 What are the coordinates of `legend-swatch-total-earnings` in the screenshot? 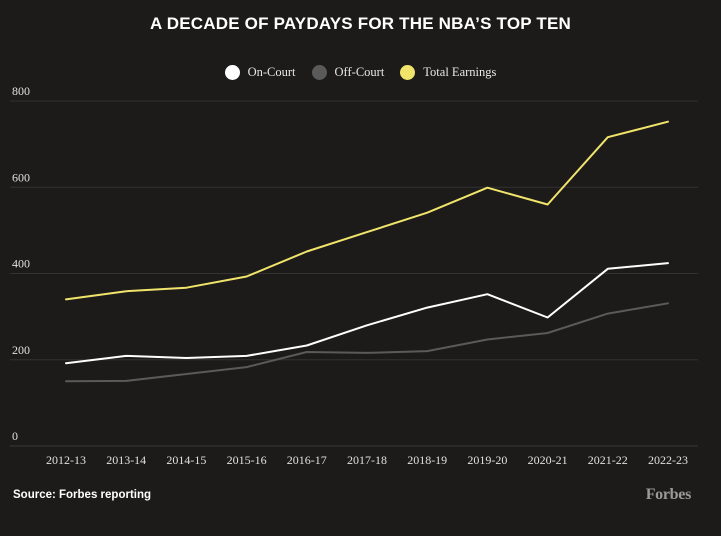 It's located at (408, 72).